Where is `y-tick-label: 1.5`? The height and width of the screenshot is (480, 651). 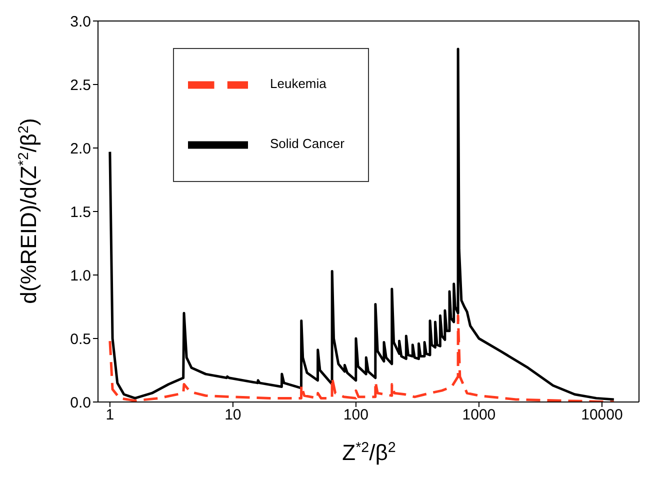
y-tick-label: 1.5 is located at coordinates (80, 212).